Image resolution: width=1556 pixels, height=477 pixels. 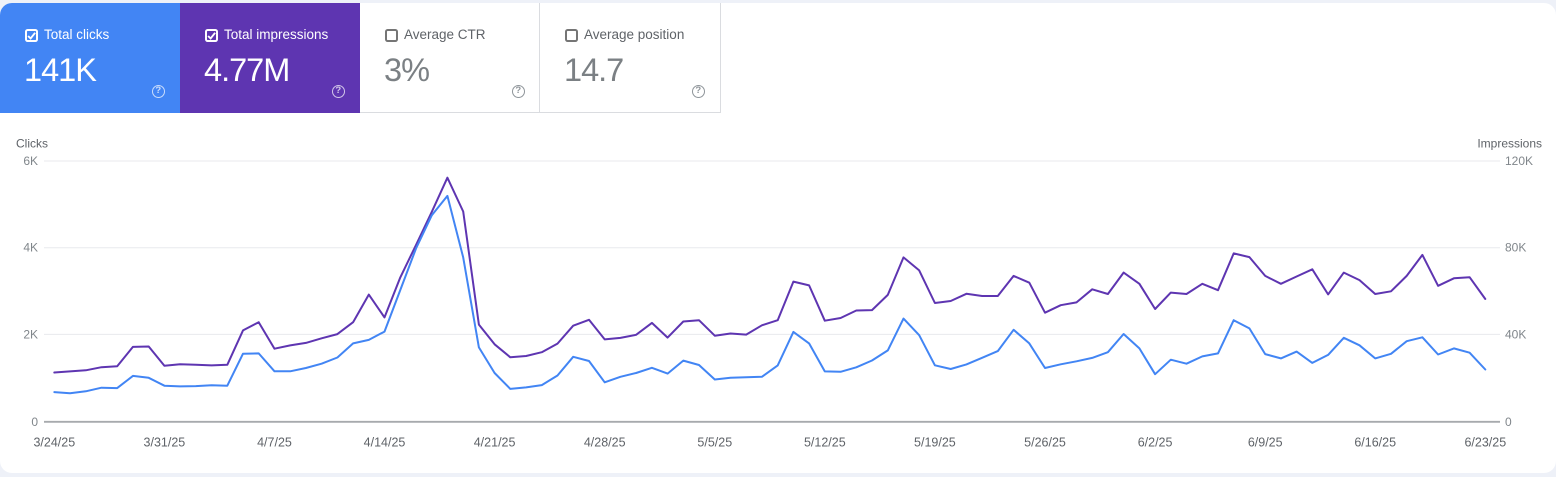 What do you see at coordinates (825, 443) in the screenshot?
I see `svg-text: 5/12/25` at bounding box center [825, 443].